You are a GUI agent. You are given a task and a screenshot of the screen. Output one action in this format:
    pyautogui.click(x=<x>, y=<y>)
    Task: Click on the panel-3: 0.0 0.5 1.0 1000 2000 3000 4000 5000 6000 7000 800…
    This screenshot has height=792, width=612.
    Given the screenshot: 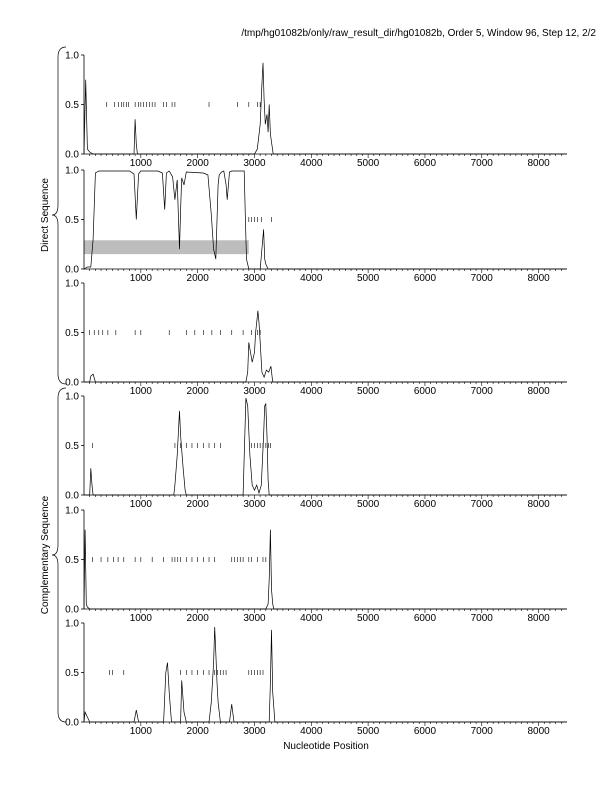 What is the action you would take?
    pyautogui.click(x=316, y=338)
    